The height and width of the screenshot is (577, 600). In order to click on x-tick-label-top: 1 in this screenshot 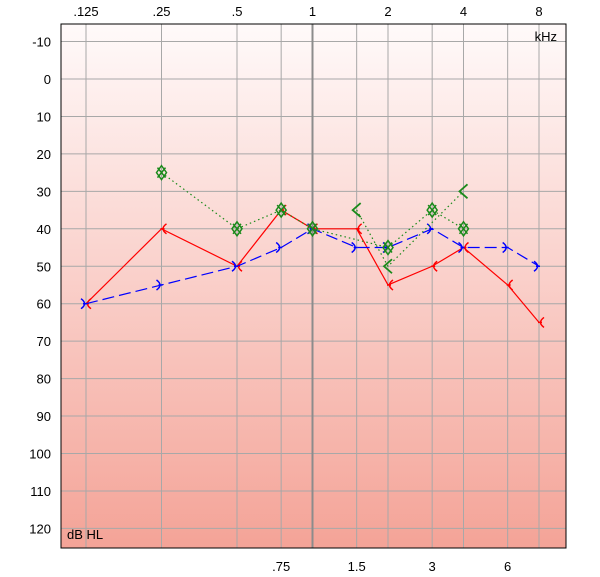, I will do `click(312, 11)`.